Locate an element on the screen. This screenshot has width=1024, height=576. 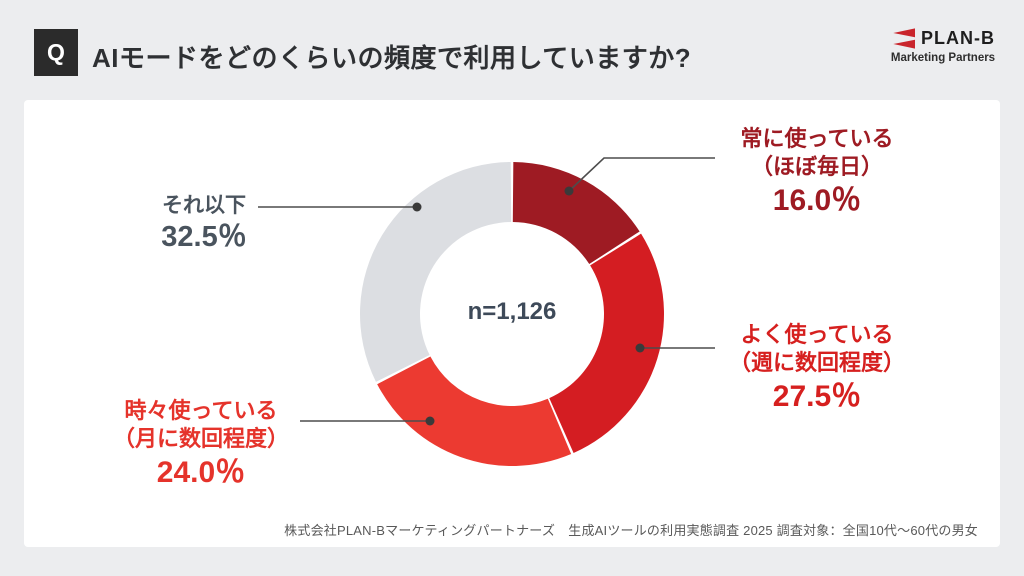
segment-percentage: 27.5％ is located at coordinates (817, 396).